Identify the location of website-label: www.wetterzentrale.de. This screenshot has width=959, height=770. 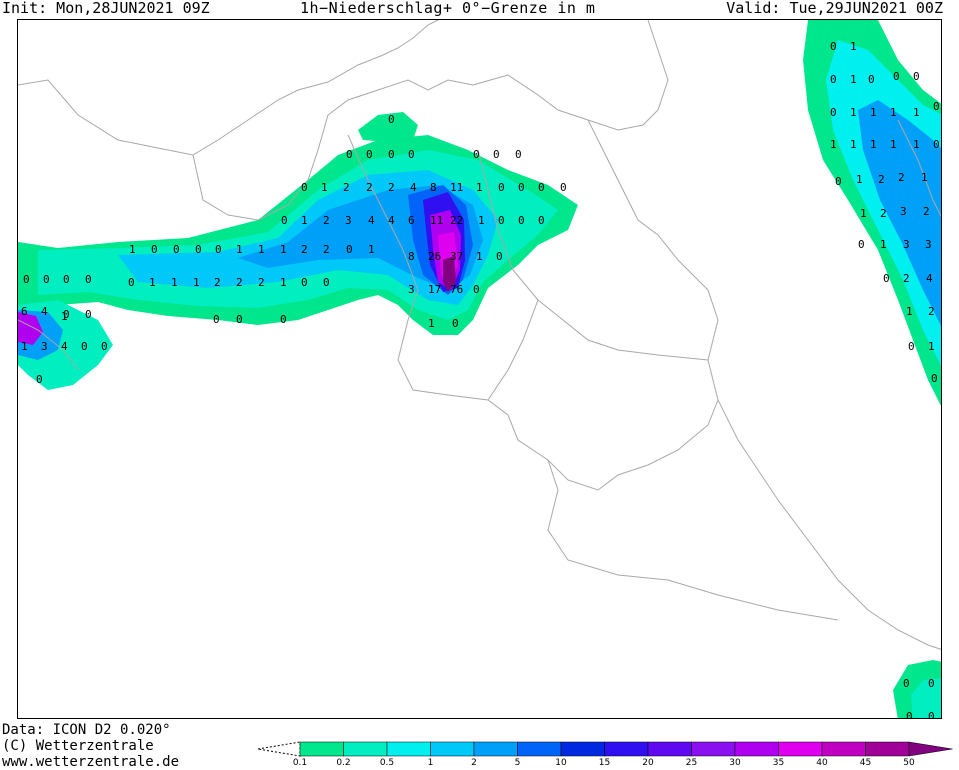
(91, 762).